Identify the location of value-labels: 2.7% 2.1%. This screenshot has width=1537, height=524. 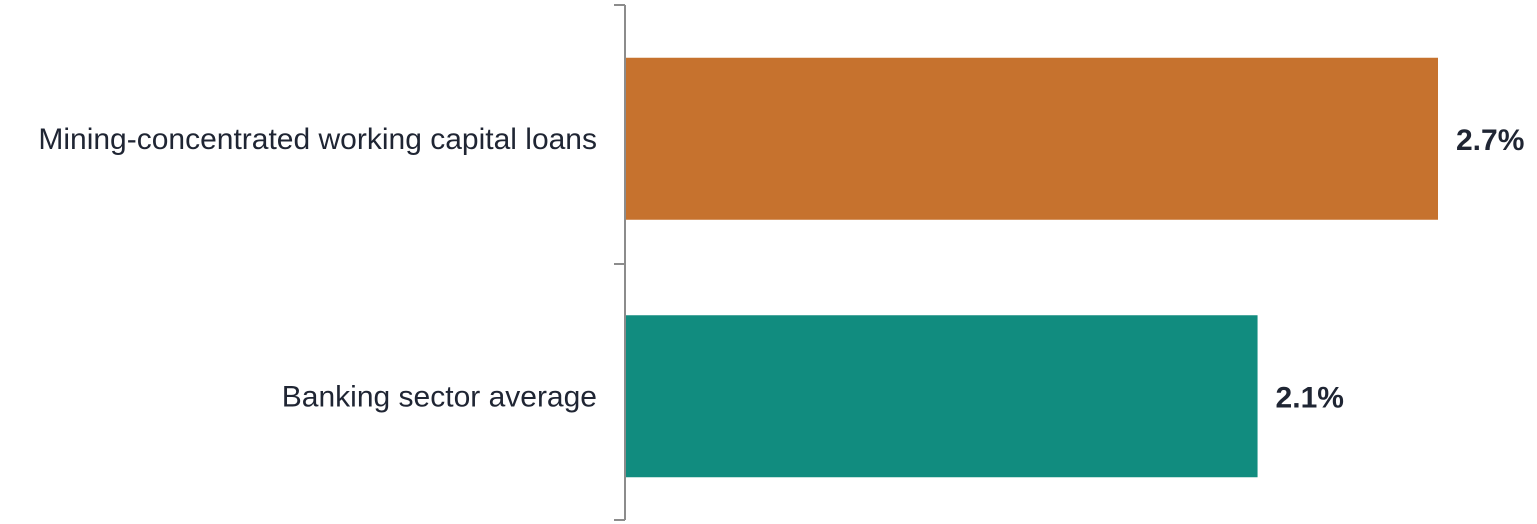
(1400, 269).